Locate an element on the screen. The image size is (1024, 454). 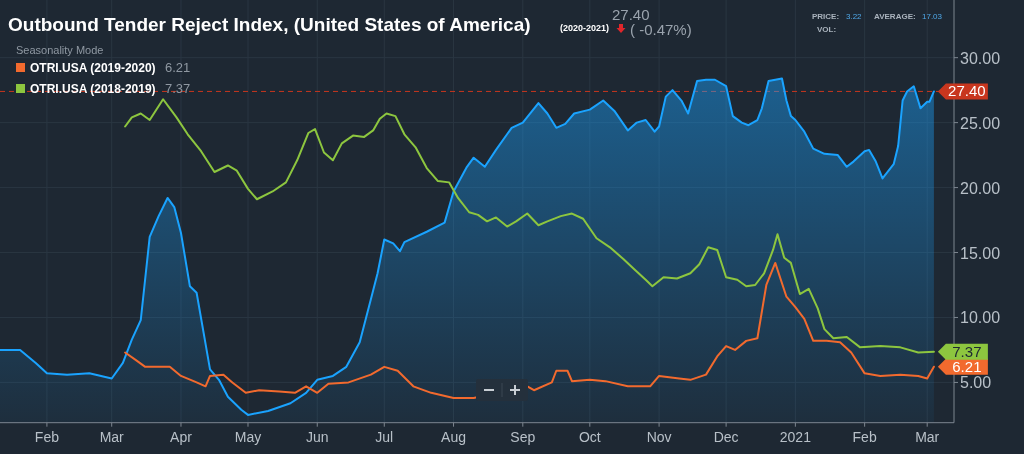
annotation: 27.40 is located at coordinates (631, 14).